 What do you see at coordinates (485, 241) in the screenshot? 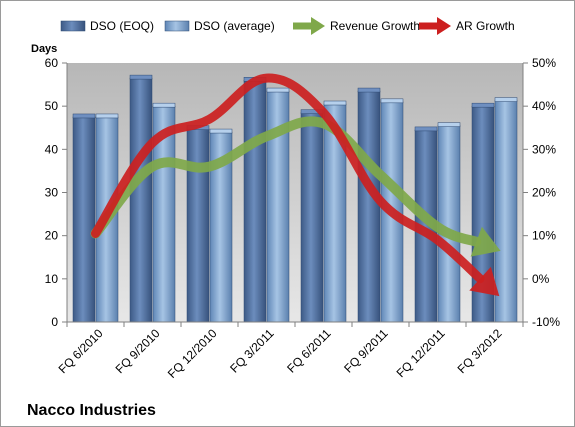
I see `arrowhead-revenue-growth` at bounding box center [485, 241].